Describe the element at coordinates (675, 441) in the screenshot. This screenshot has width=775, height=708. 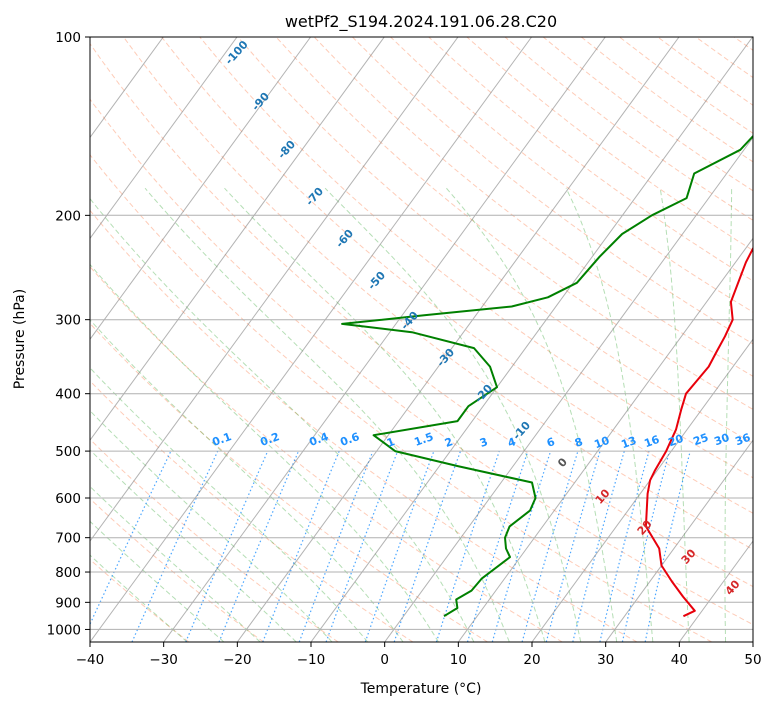
I see `mixing-ratio-label: 20` at that location.